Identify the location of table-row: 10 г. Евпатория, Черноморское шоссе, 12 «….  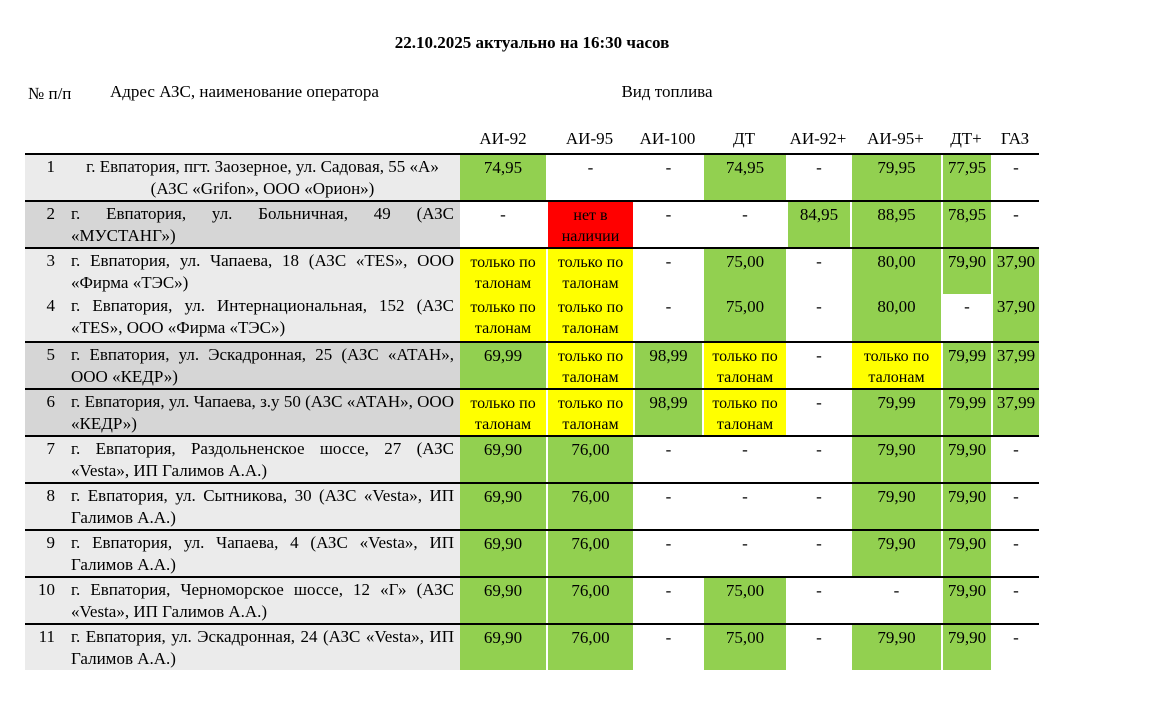
(532, 599).